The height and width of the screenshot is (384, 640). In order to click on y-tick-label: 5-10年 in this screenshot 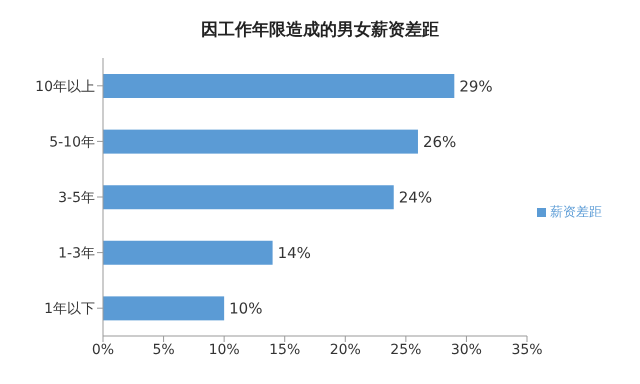, I will do `click(72, 142)`.